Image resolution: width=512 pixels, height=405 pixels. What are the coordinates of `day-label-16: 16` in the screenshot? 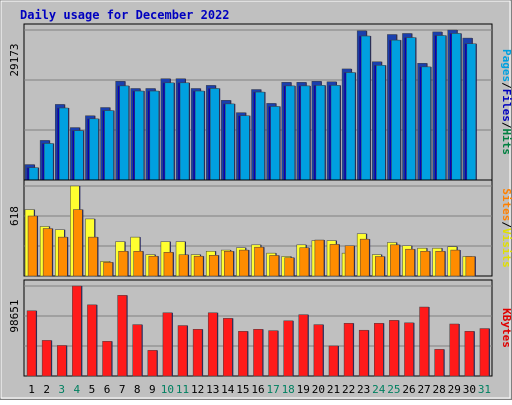 It's located at (257, 389).